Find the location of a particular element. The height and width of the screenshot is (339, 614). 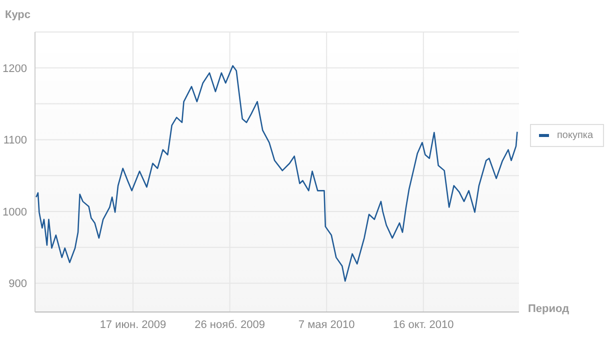

y-tick-label: 1200 is located at coordinates (14, 68).